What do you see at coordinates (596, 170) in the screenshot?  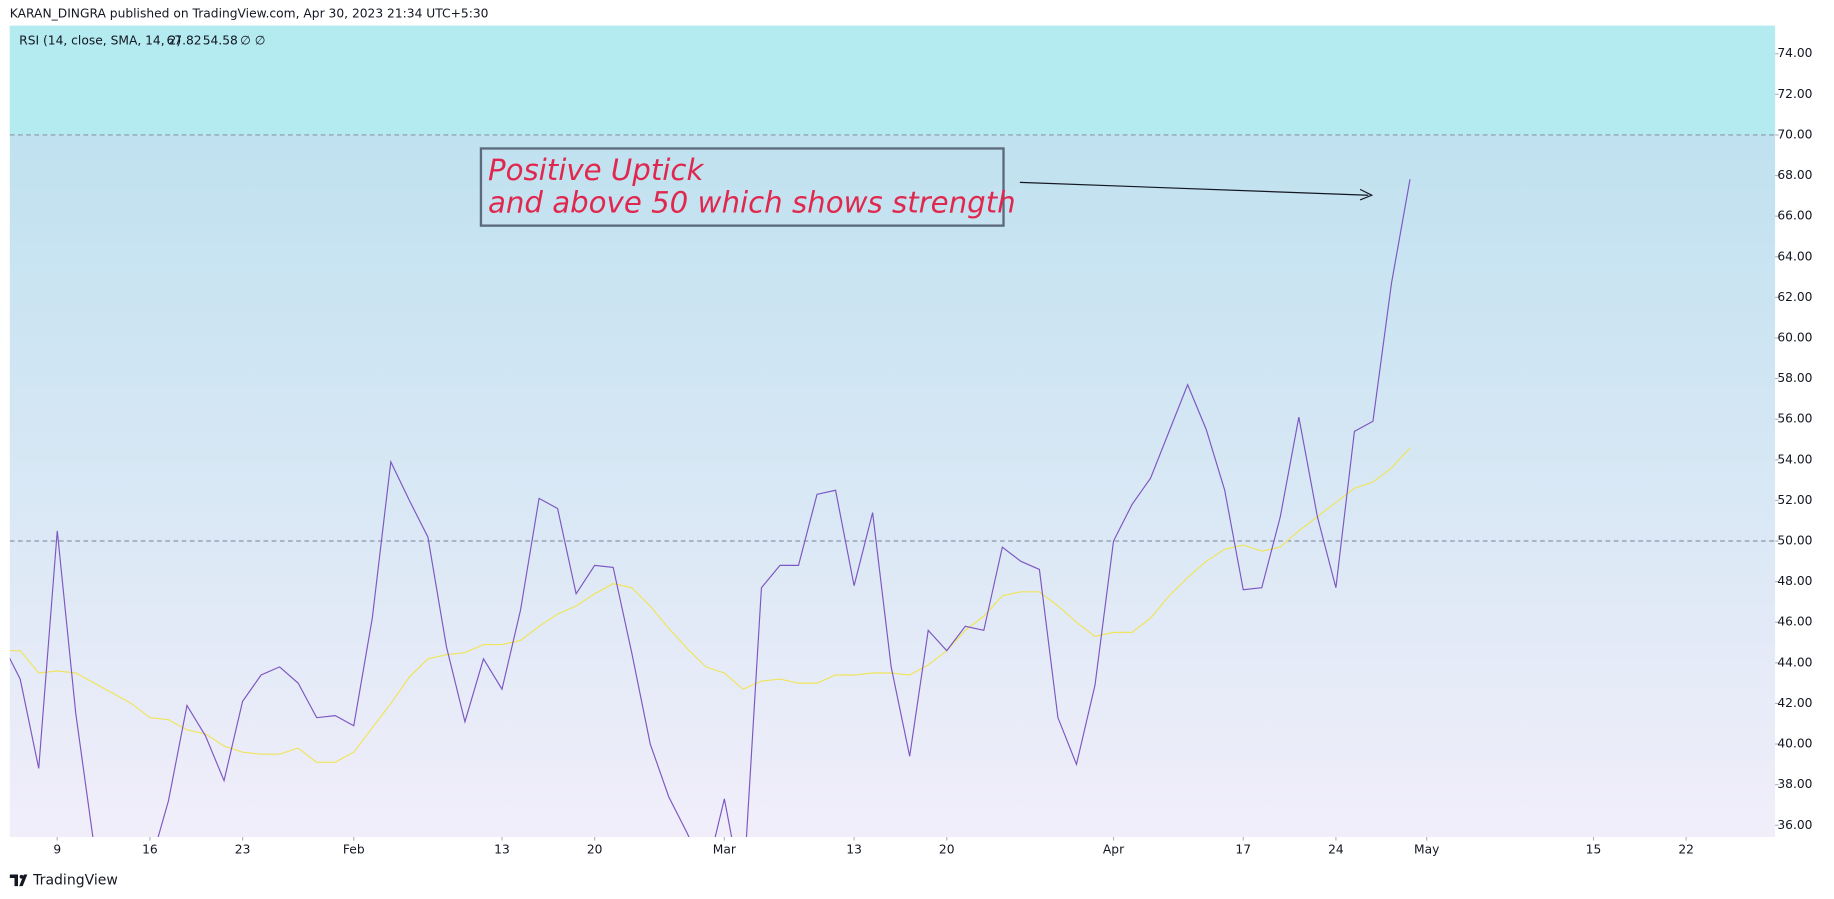 I see `annotation-text: Positive Uptick` at bounding box center [596, 170].